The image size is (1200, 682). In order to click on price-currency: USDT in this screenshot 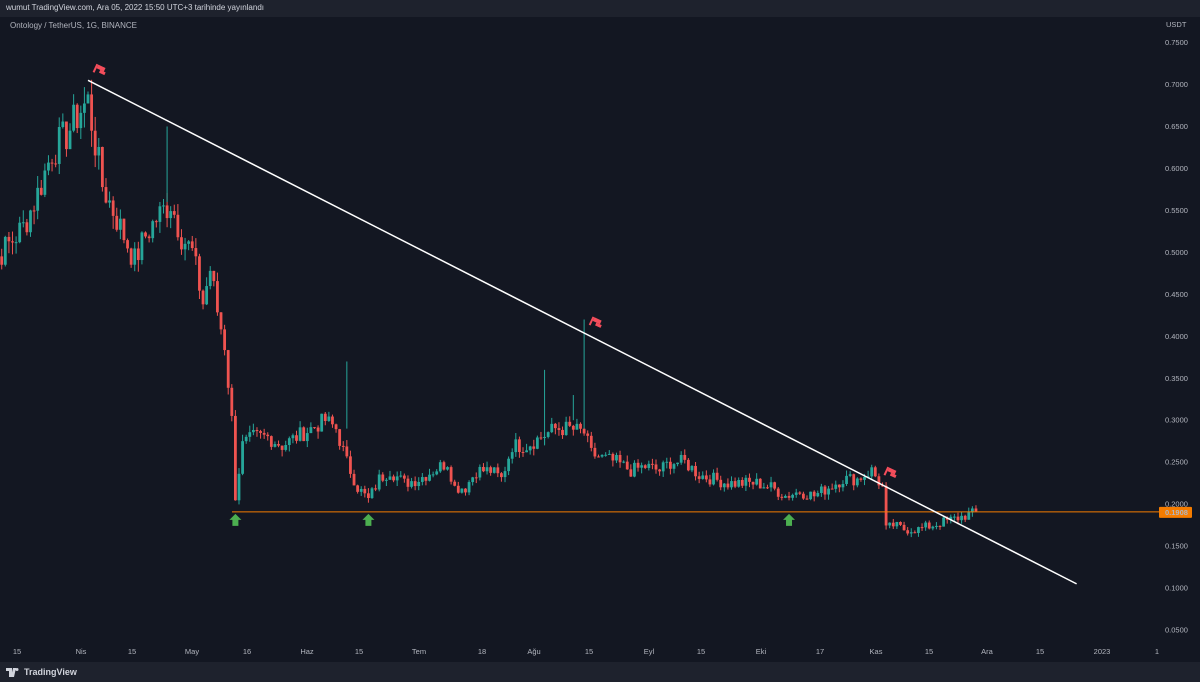, I will do `click(1176, 24)`.